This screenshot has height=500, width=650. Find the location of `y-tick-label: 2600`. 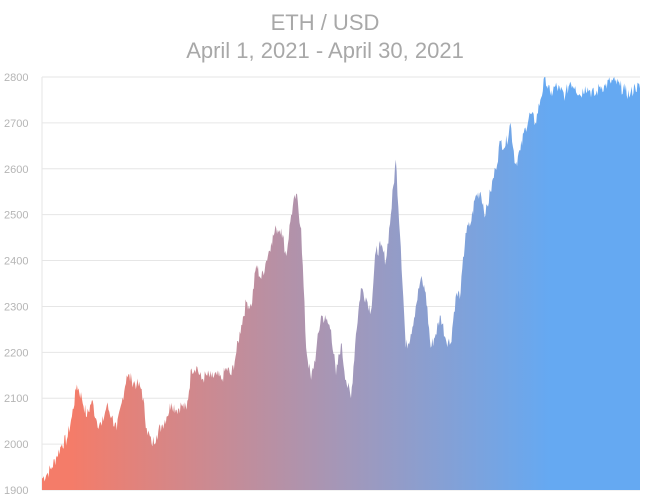

y-tick-label: 2600 is located at coordinates (16, 170).